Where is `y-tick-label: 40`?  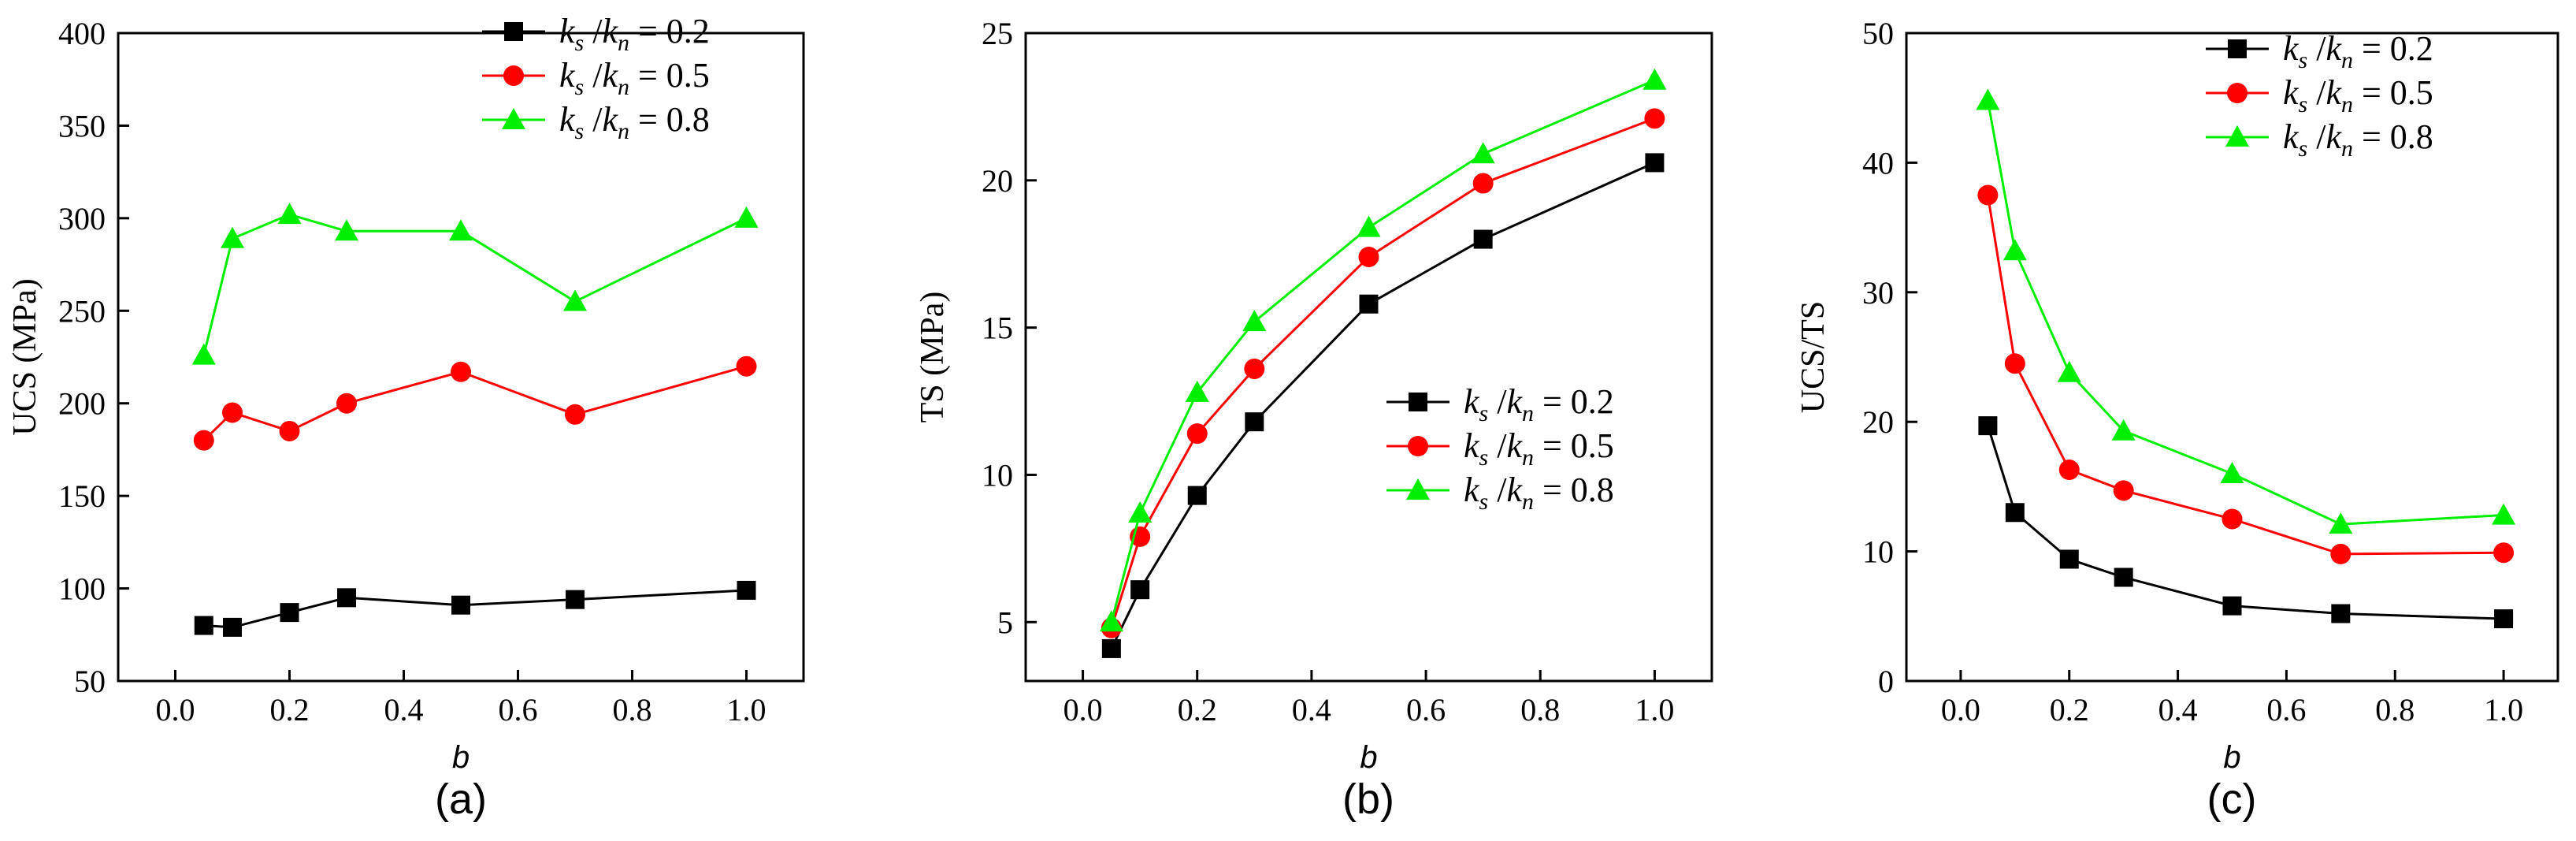
y-tick-label: 40 is located at coordinates (1878, 163).